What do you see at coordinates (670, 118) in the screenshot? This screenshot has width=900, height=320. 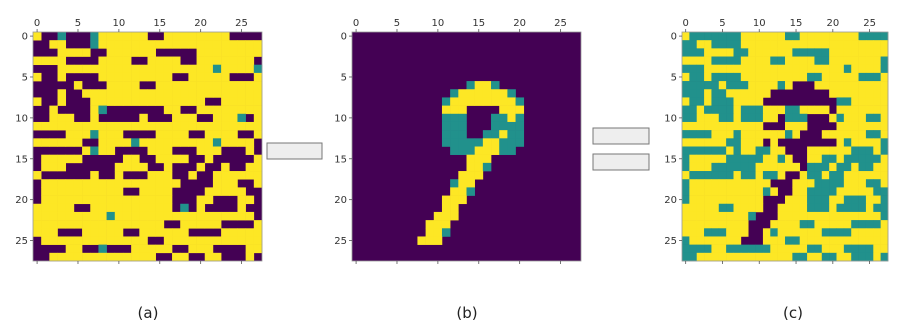 I see `panel-c-y-tick-label: 10` at bounding box center [670, 118].